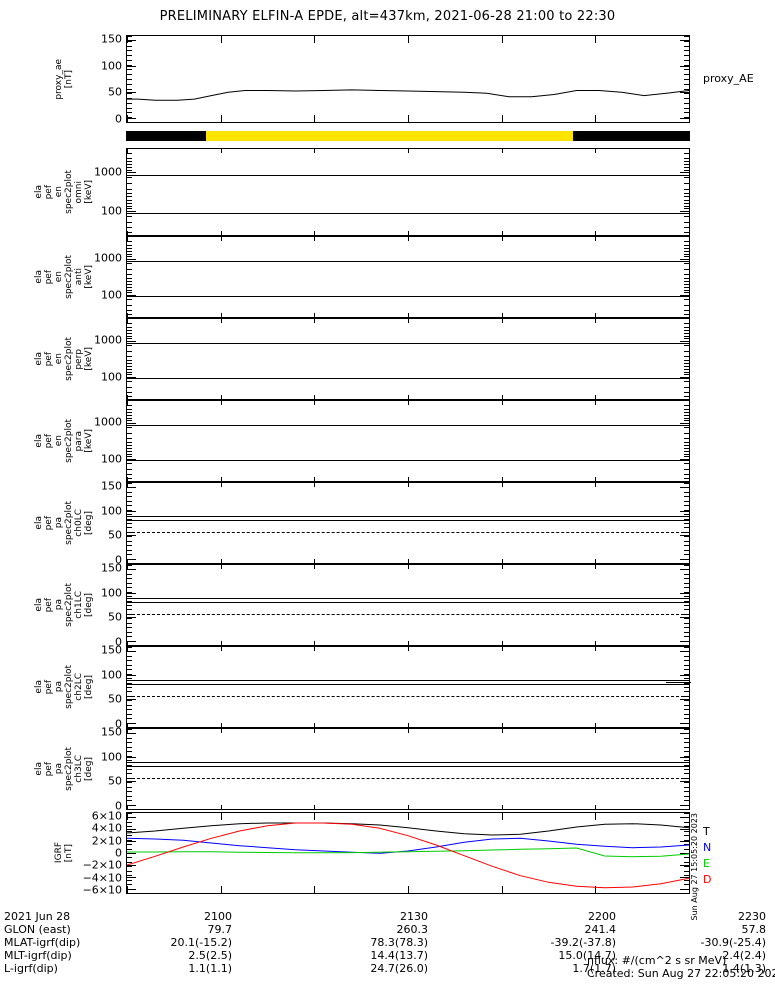  Describe the element at coordinates (210, 968) in the screenshot. I see `annotation-cell: 1.1(1.1)` at that location.